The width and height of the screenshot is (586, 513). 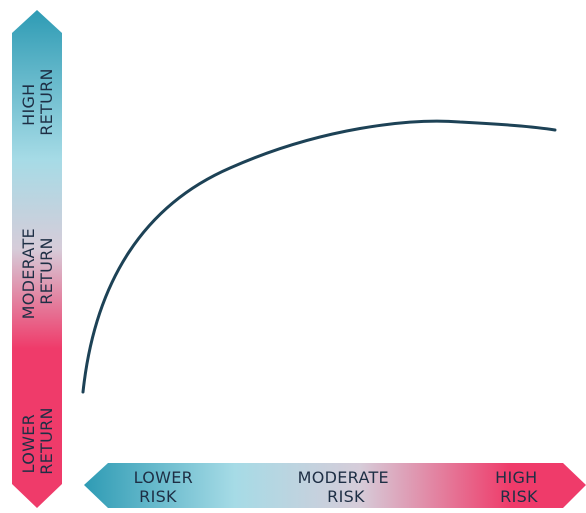 I want to click on moderate-risk-label: MODERATE RISK, so click(x=346, y=487).